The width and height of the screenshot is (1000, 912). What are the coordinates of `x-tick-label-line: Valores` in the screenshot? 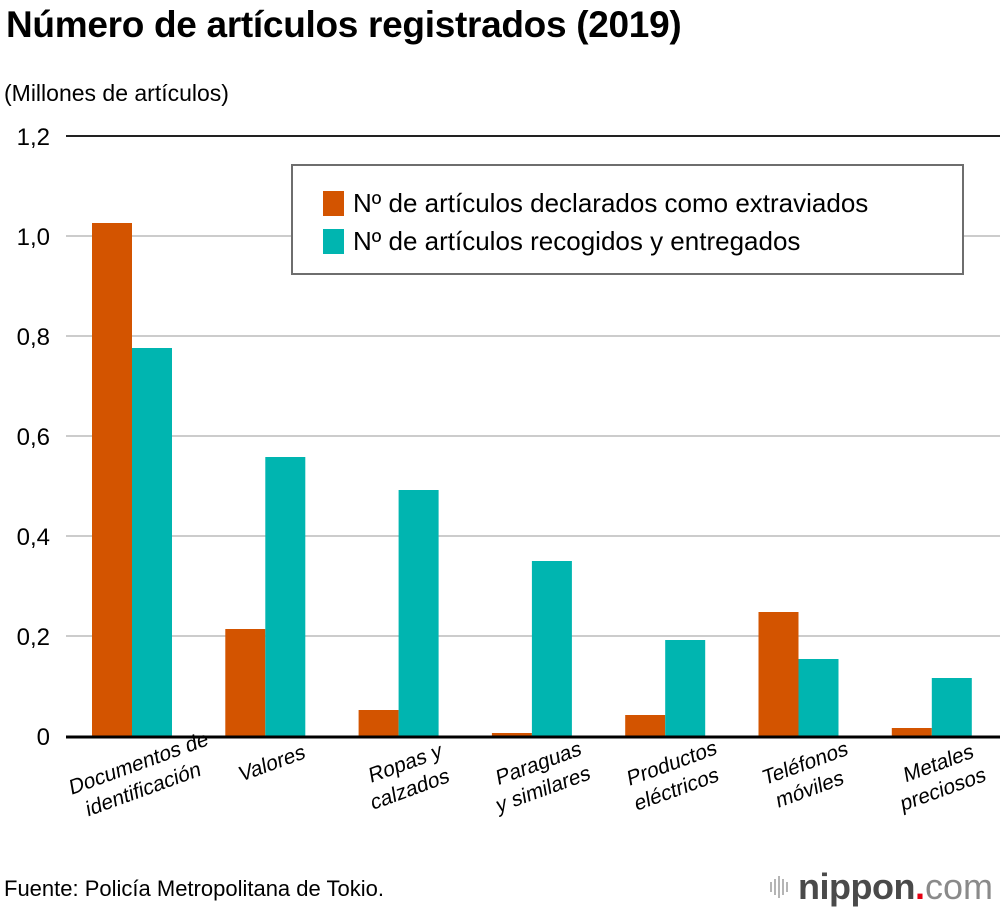 It's located at (271, 763).